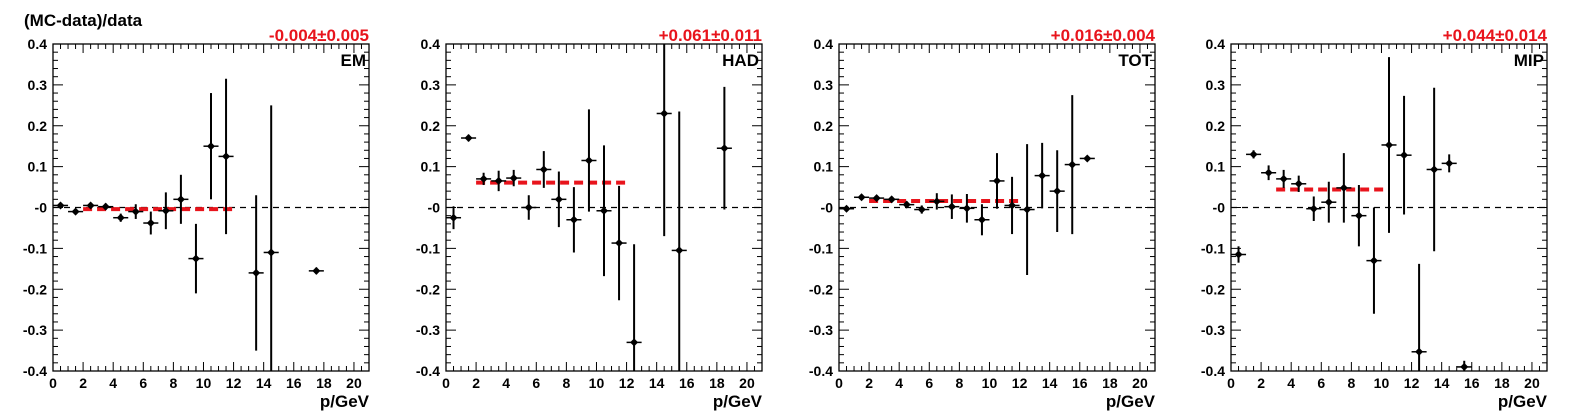 This screenshot has width=1575, height=419. I want to click on panel-label: MIP, so click(1529, 60).